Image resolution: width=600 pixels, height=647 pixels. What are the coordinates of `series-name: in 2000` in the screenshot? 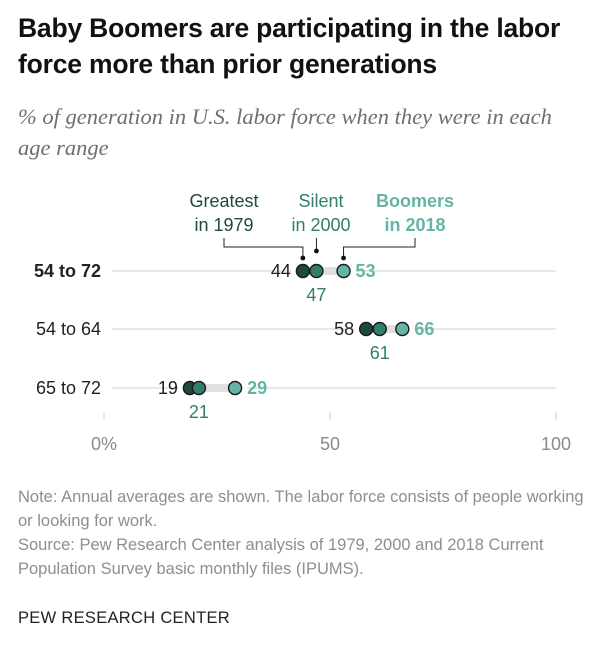 It's located at (320, 225).